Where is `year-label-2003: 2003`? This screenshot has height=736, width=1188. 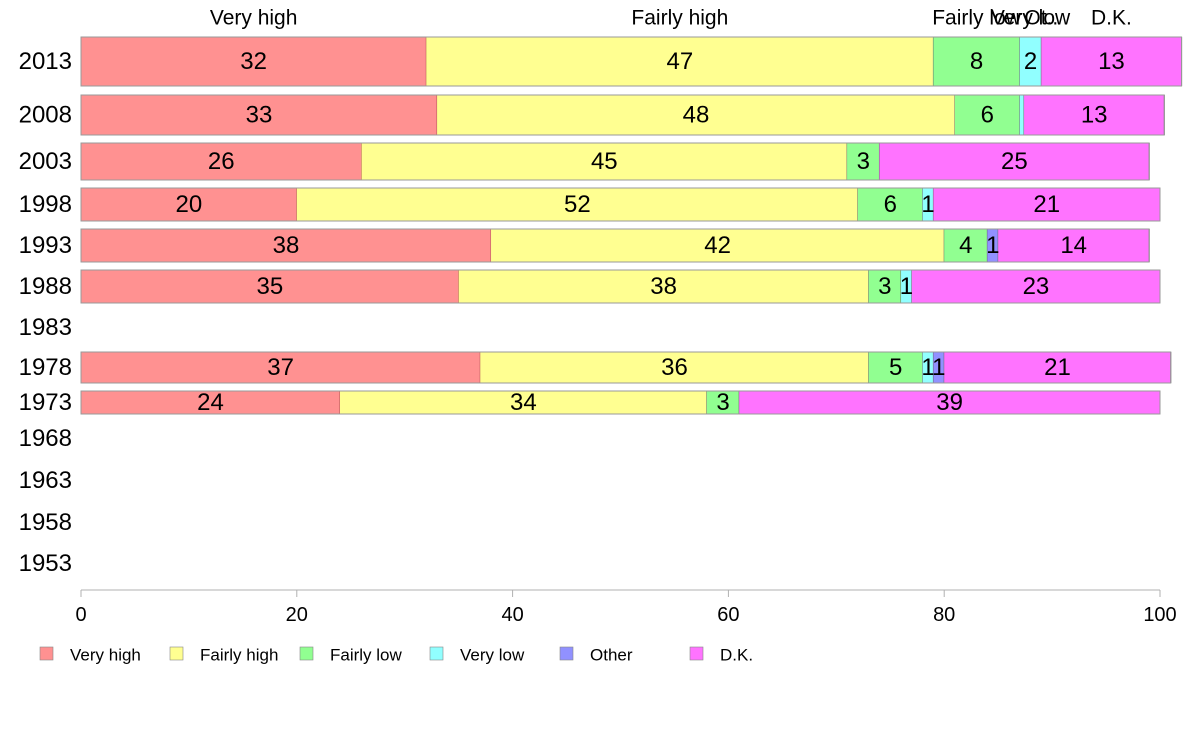 year-label-2003: 2003 is located at coordinates (45, 161).